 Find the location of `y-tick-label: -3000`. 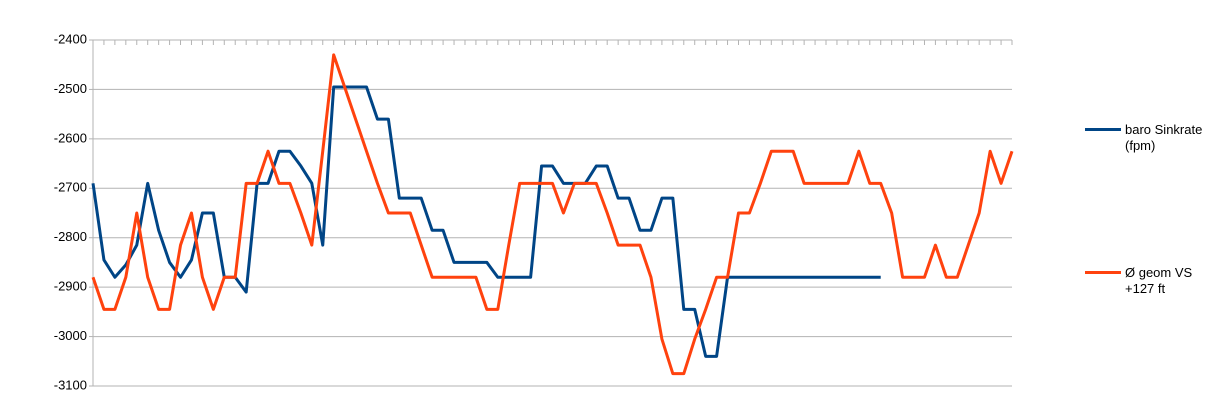

y-tick-label: -3000 is located at coordinates (70, 335).